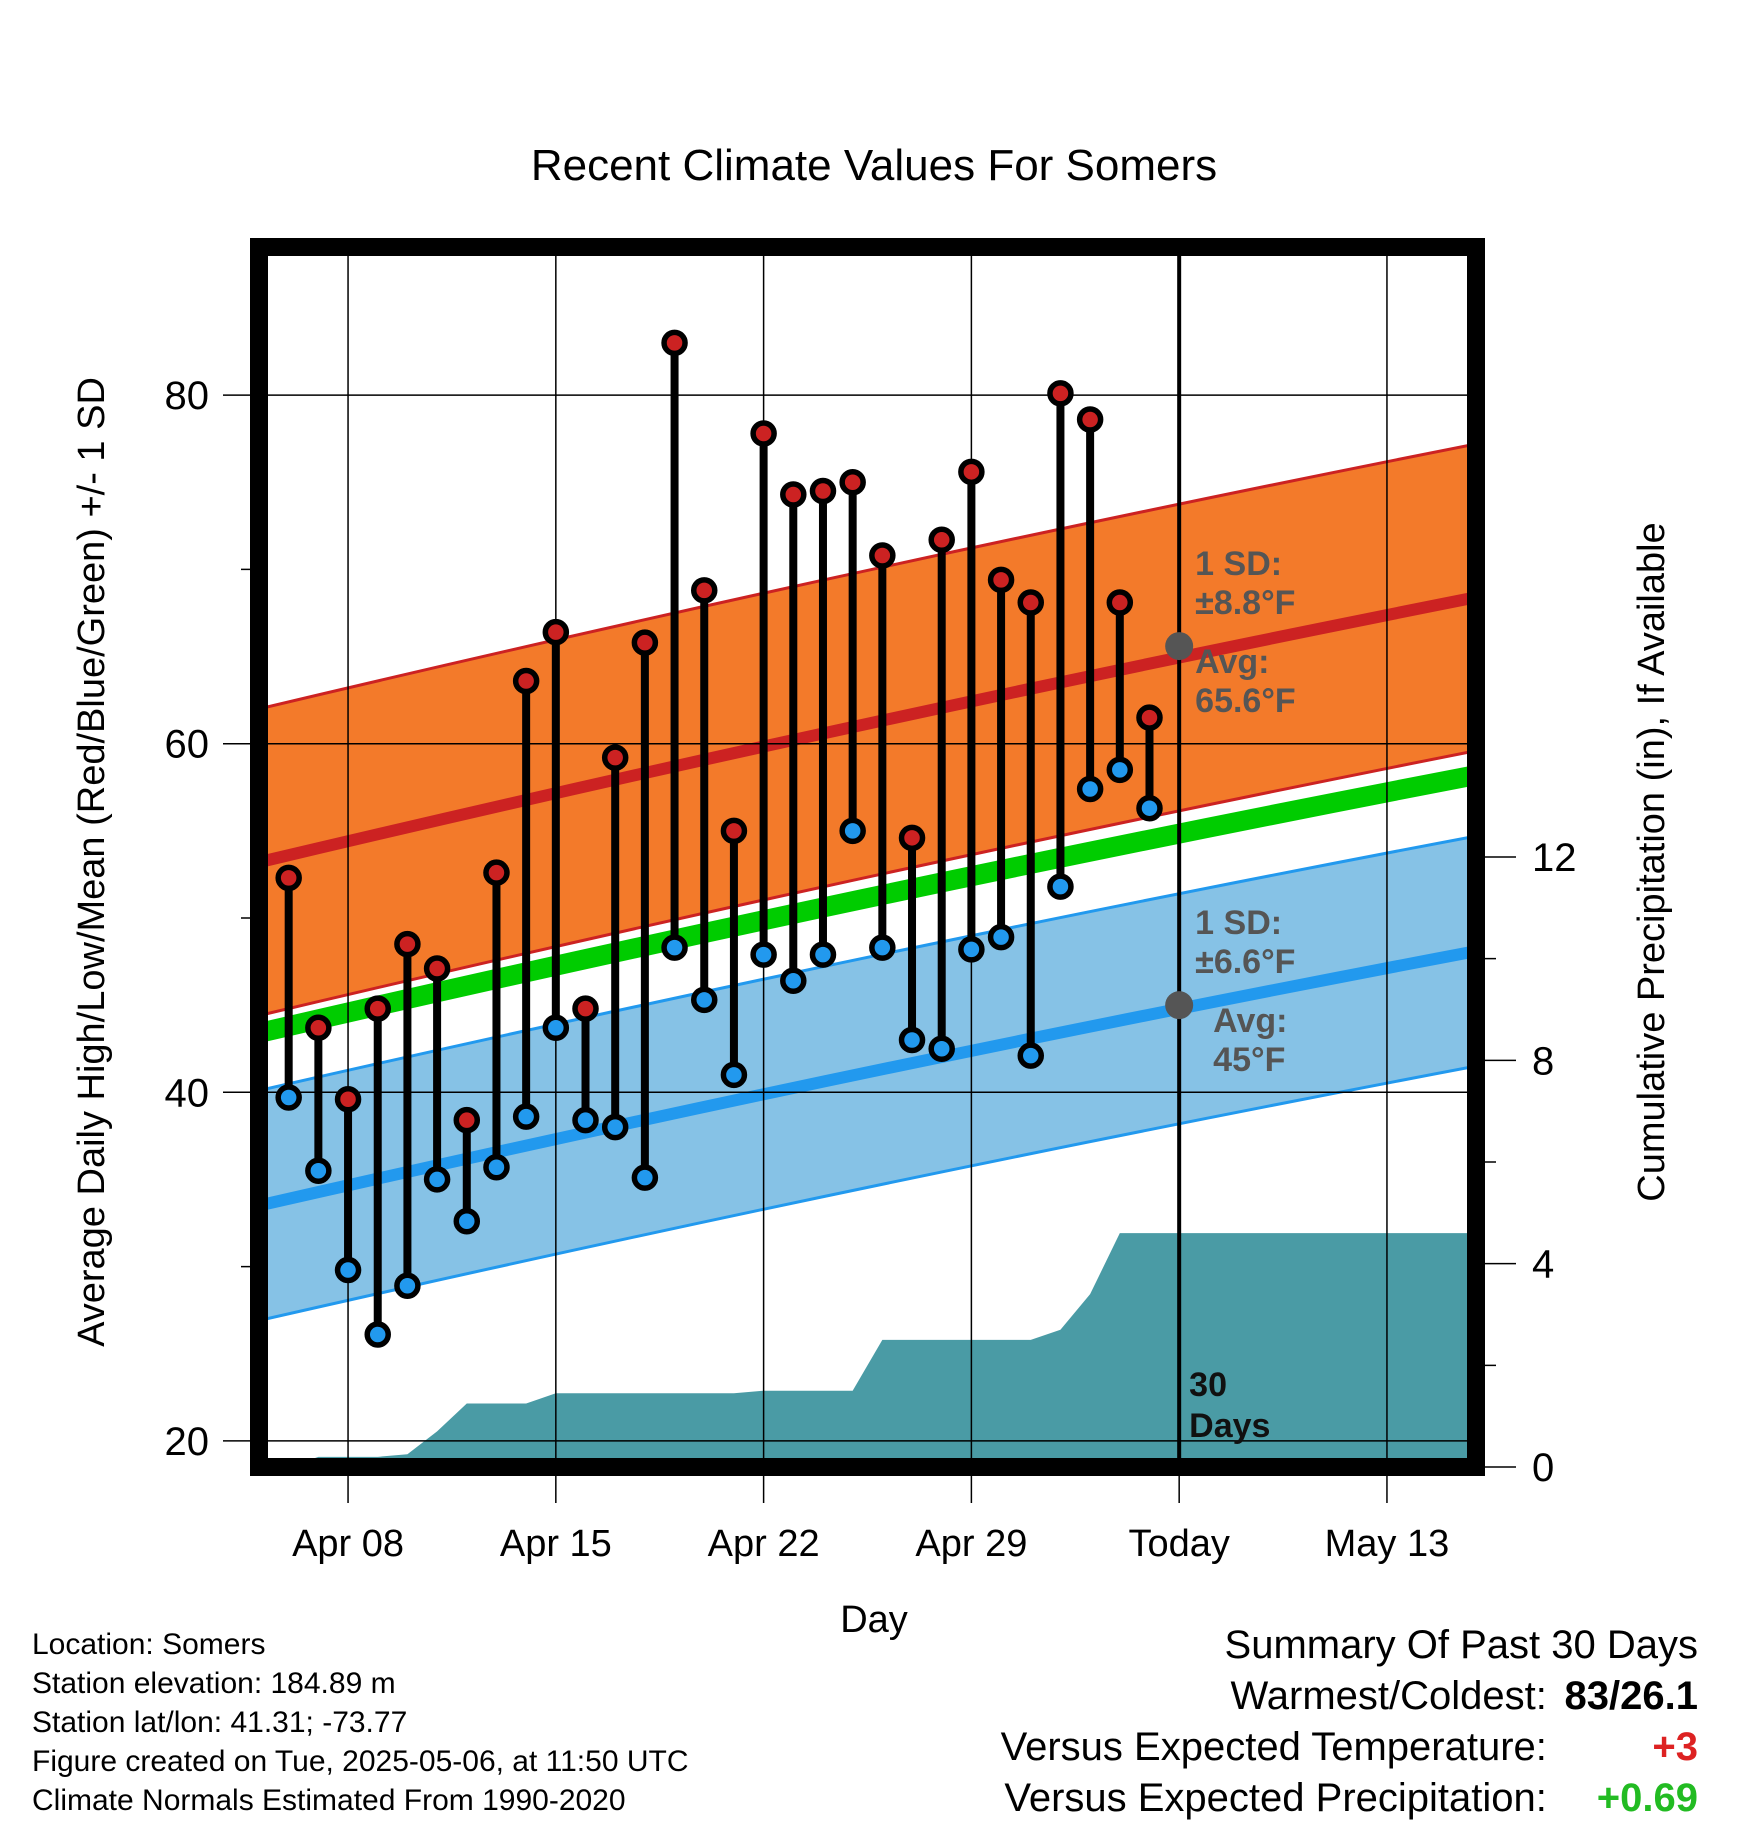 Image resolution: width=1748 pixels, height=1828 pixels. I want to click on temp-value: +3, so click(1675, 1747).